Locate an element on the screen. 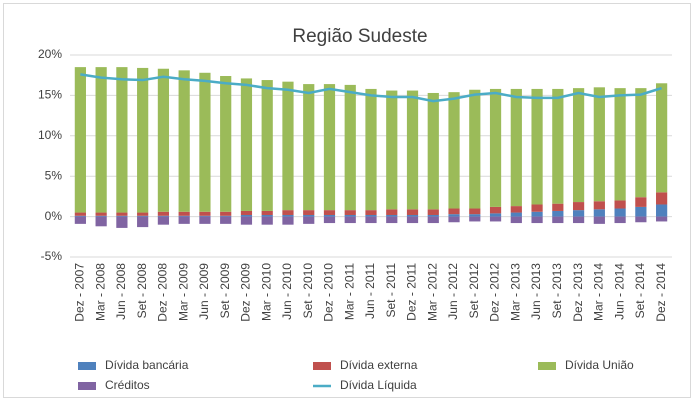 This screenshot has height=402, width=695. x-tick-label: Dez - 2008 is located at coordinates (163, 292).